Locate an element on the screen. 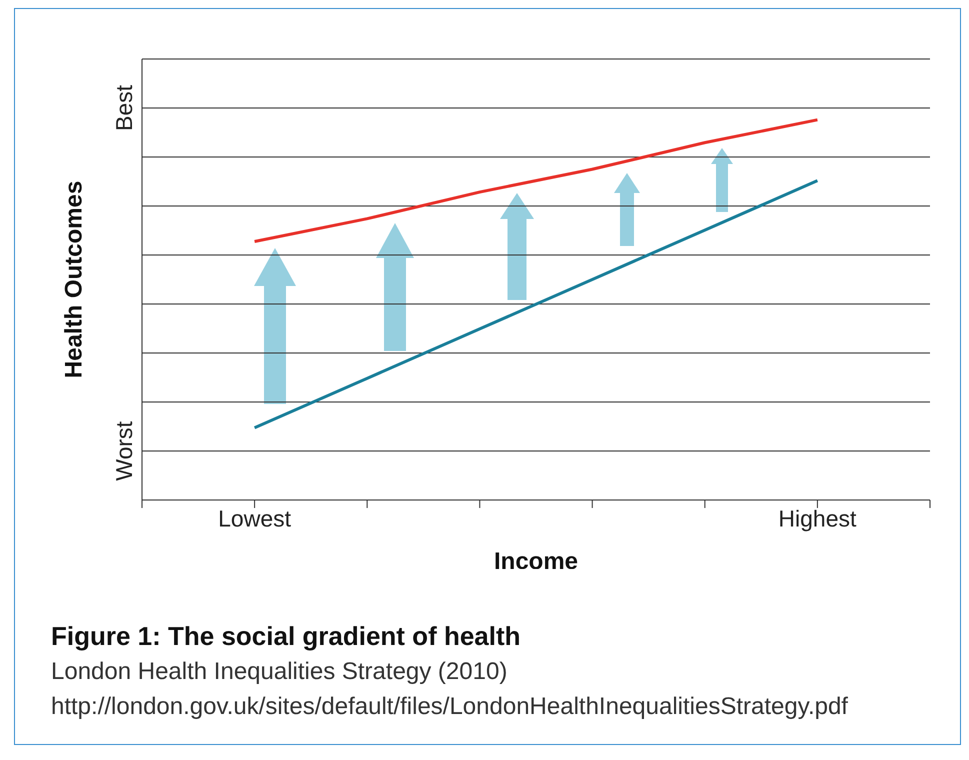 The width and height of the screenshot is (969, 760). text: Worst is located at coordinates (124, 450).